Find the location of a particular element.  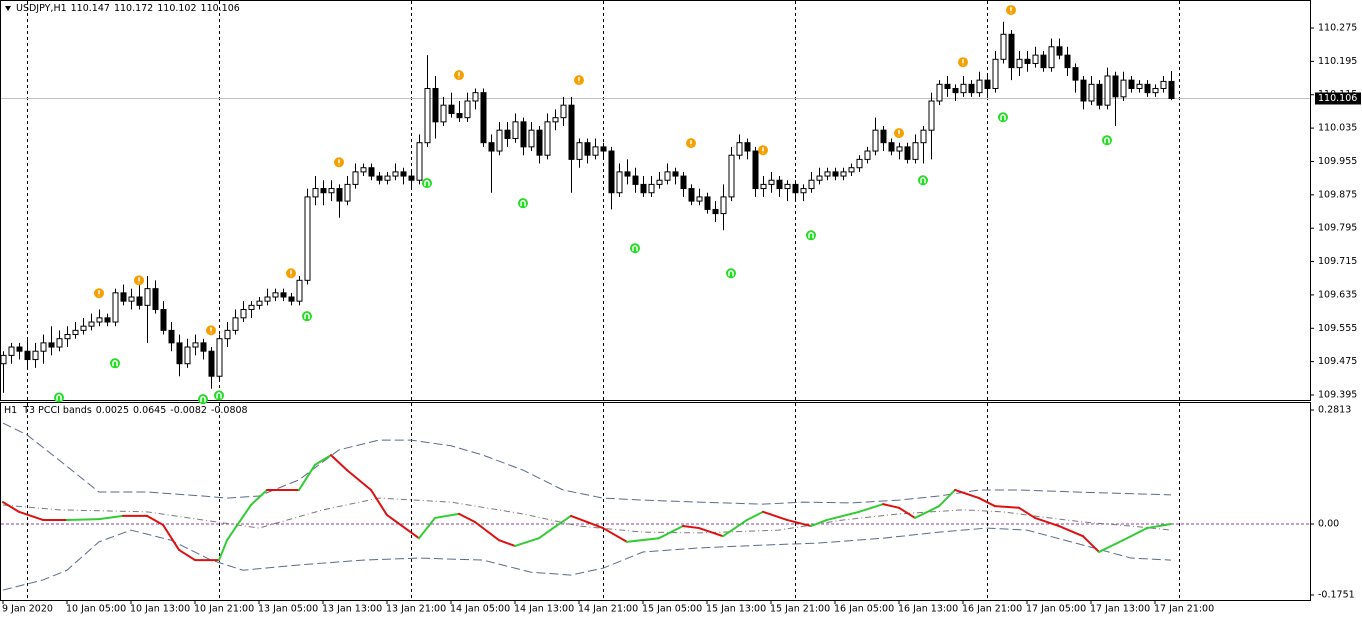

y-tick-label: 110.195 is located at coordinates (1337, 61).